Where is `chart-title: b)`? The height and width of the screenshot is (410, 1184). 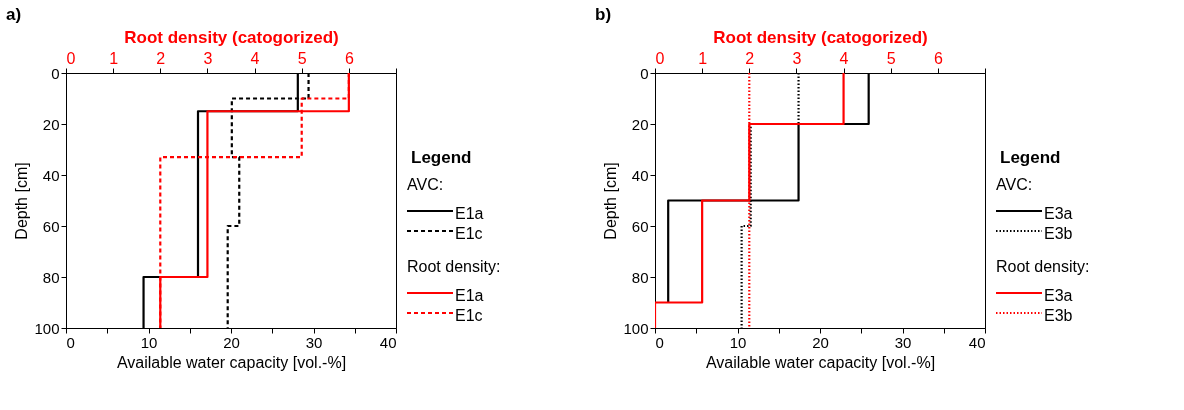
chart-title: b) is located at coordinates (603, 14).